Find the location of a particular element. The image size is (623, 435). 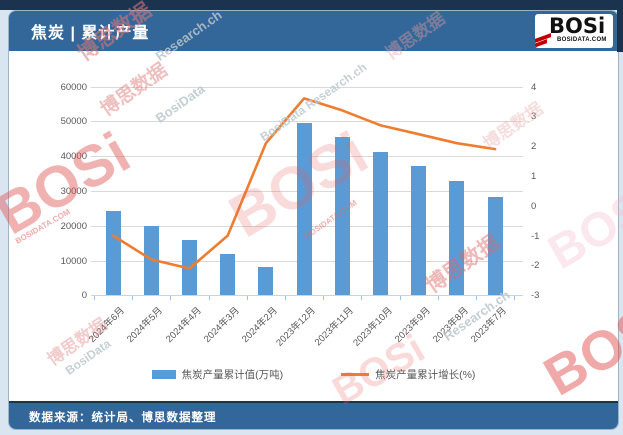

page-title: 焦炭 | 累计产量 is located at coordinates (90, 33).